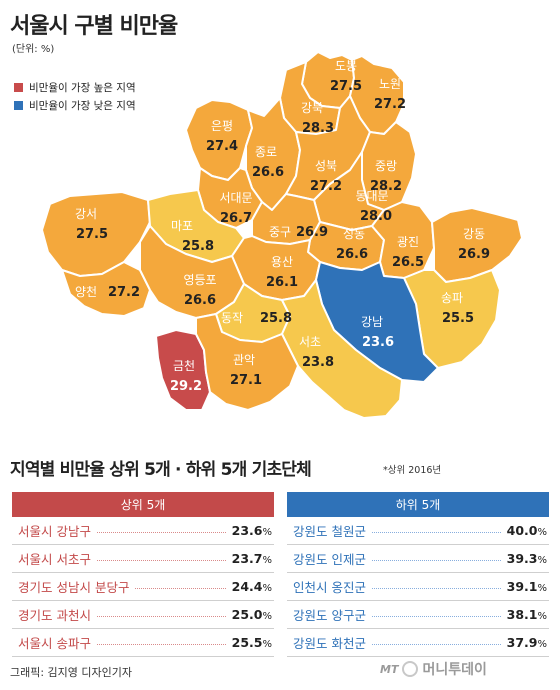 Image resolution: width=560 pixels, height=690 pixels. What do you see at coordinates (251, 586) in the screenshot?
I see `region-value: 24.4%` at bounding box center [251, 586].